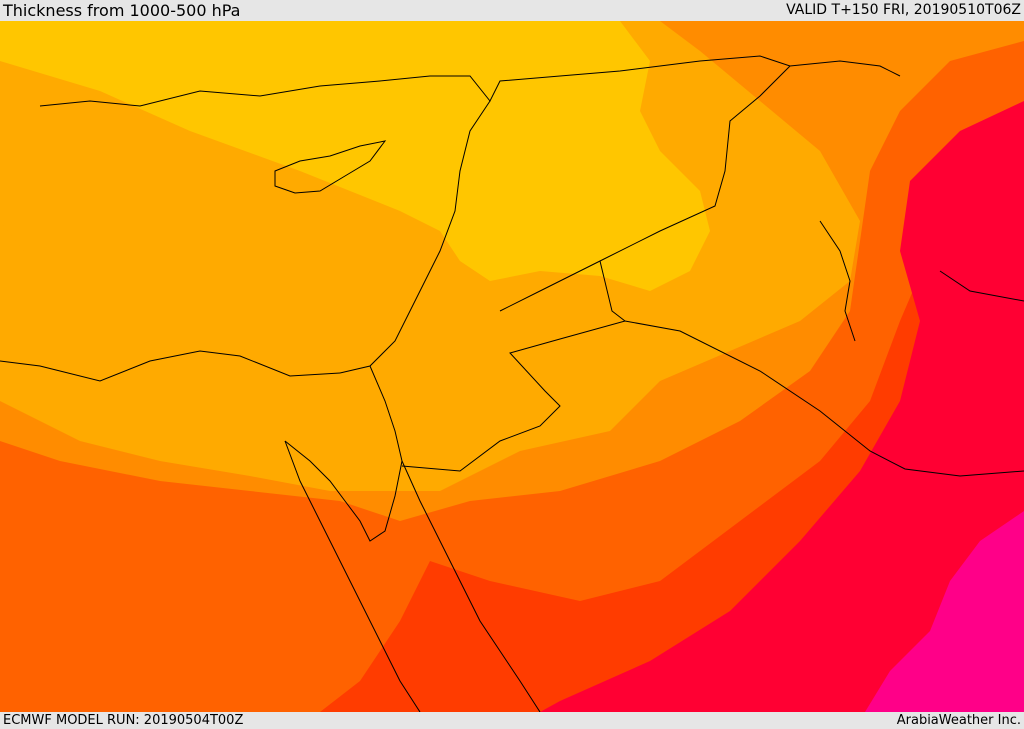 Image resolution: width=1024 pixels, height=729 pixels. Describe the element at coordinates (645, 188) in the screenshot. I see `border-iraq-syria` at that location.